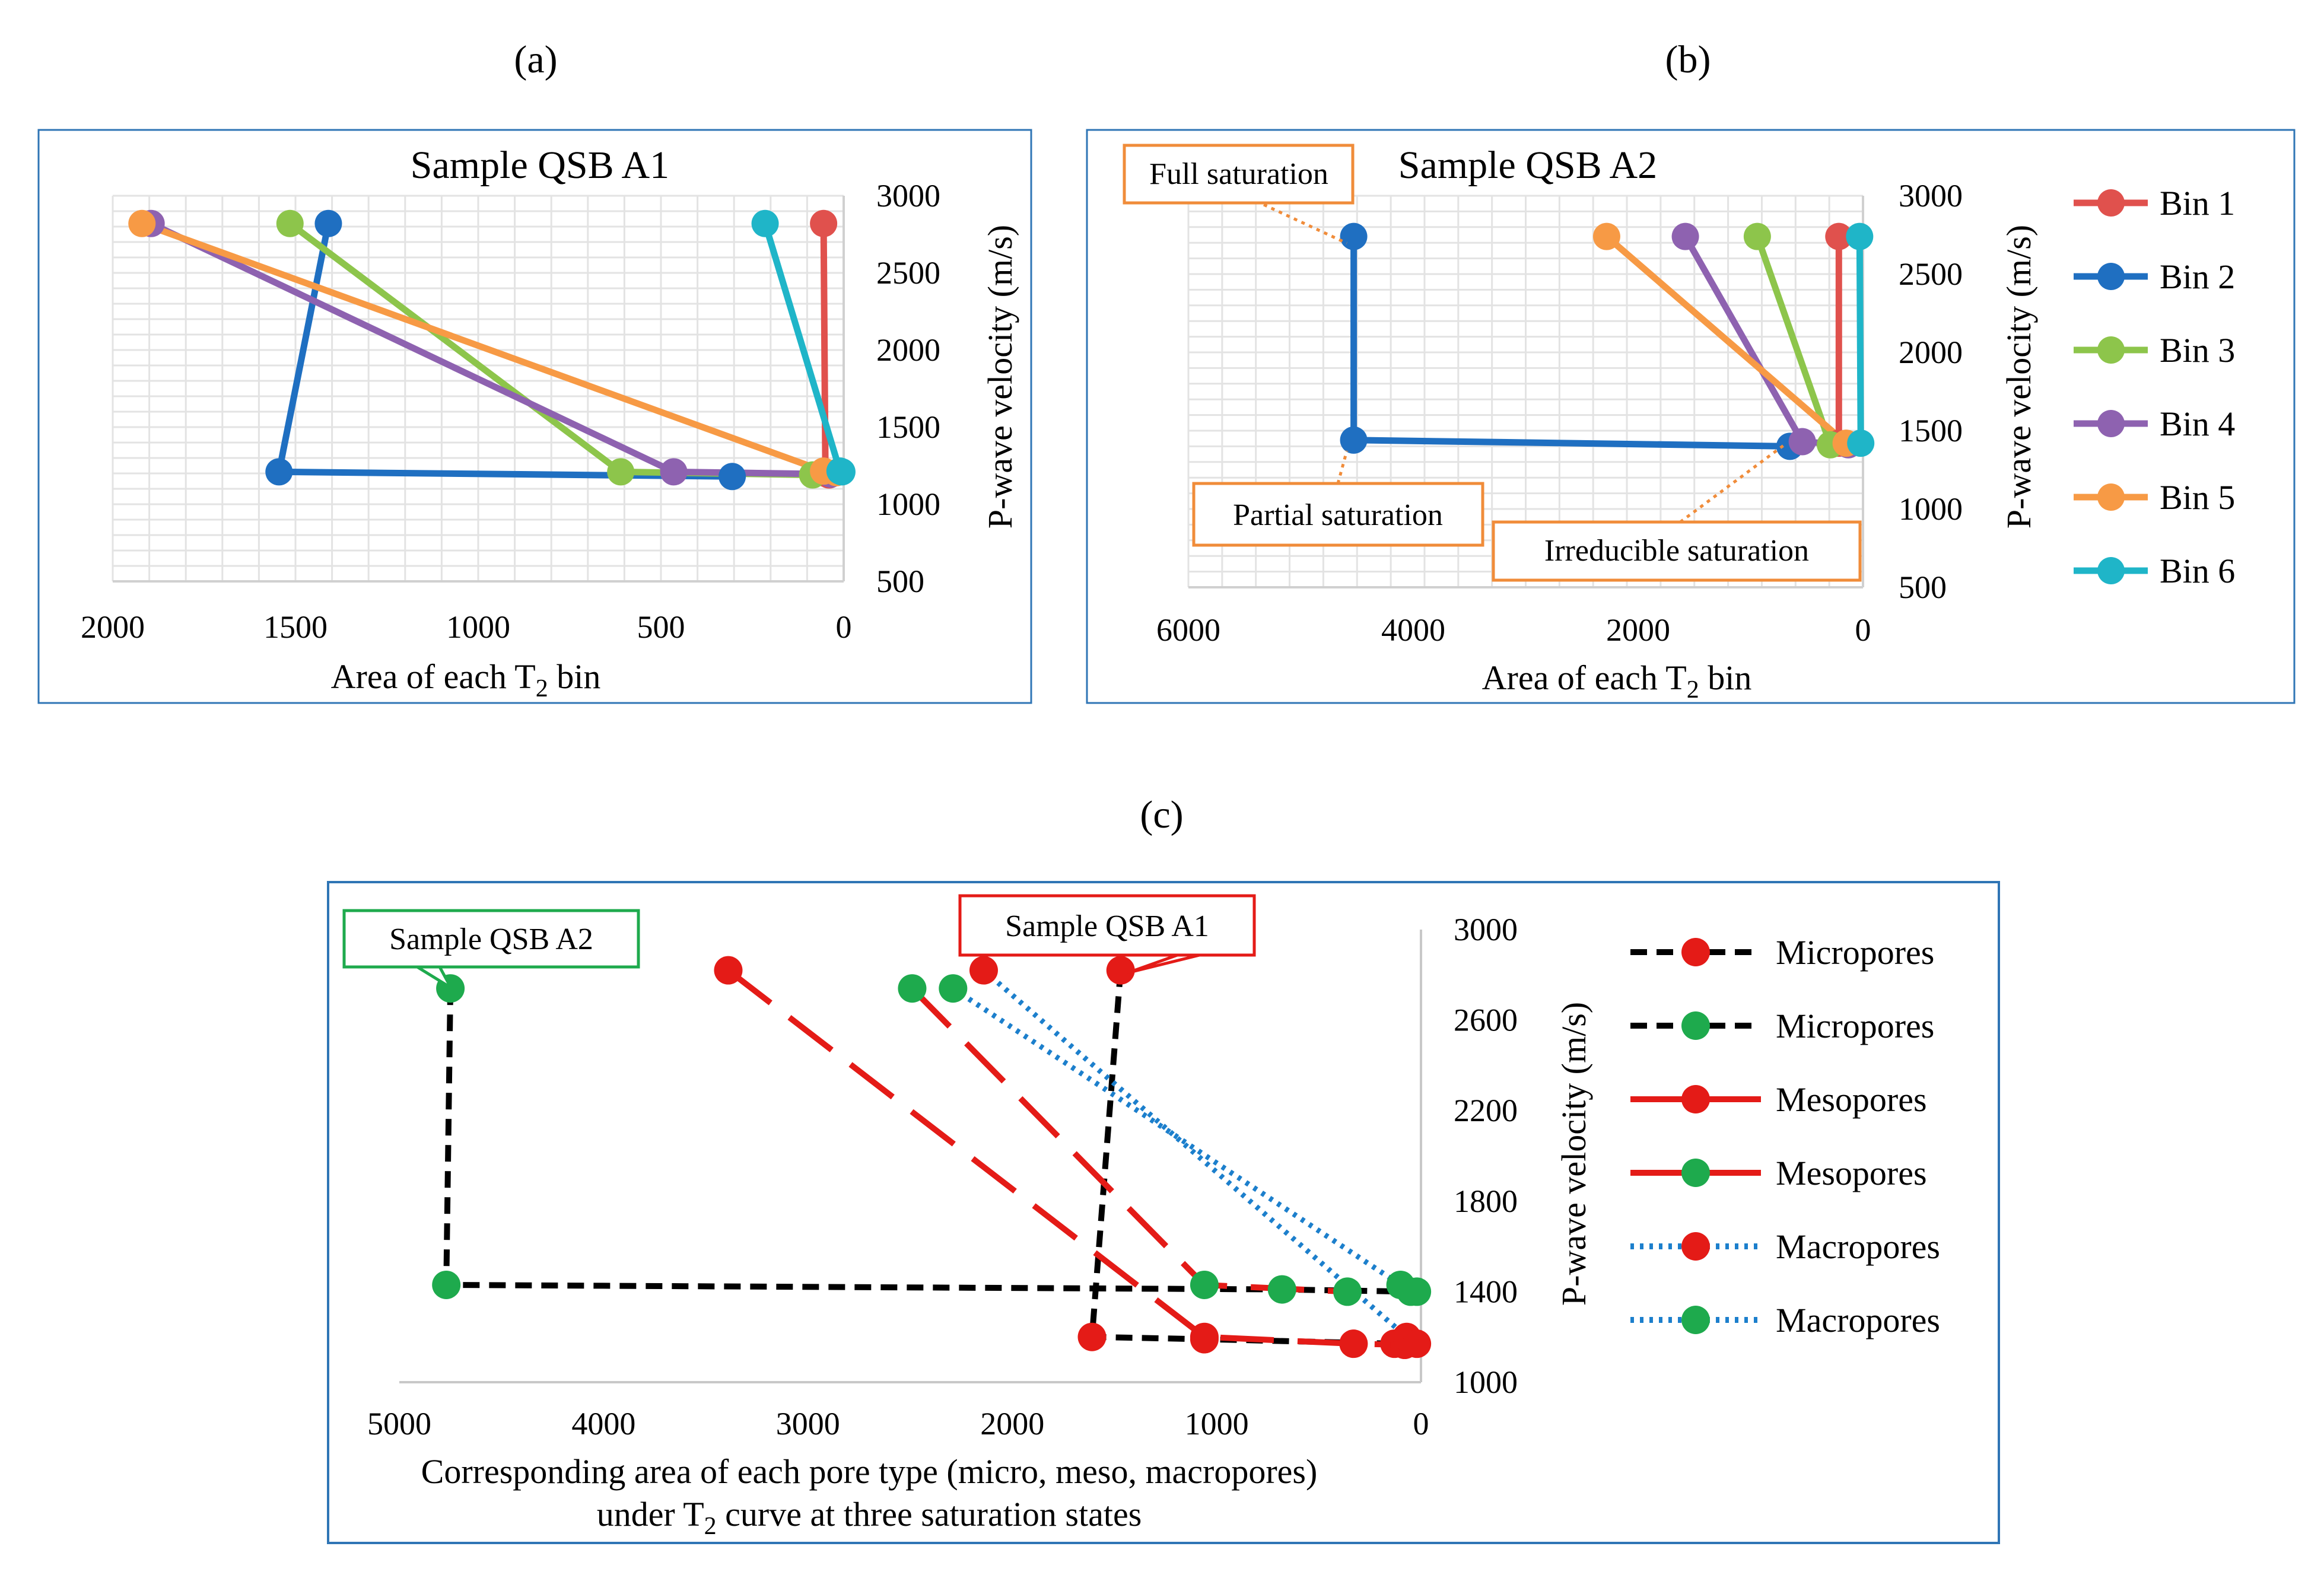  Describe the element at coordinates (603, 1424) in the screenshot. I see `c-x-tick-label: 4000` at that location.